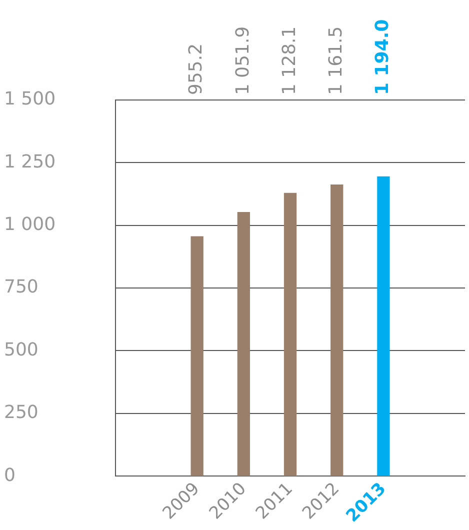 The height and width of the screenshot is (530, 469). I want to click on data-label: 955.2, so click(196, 69).